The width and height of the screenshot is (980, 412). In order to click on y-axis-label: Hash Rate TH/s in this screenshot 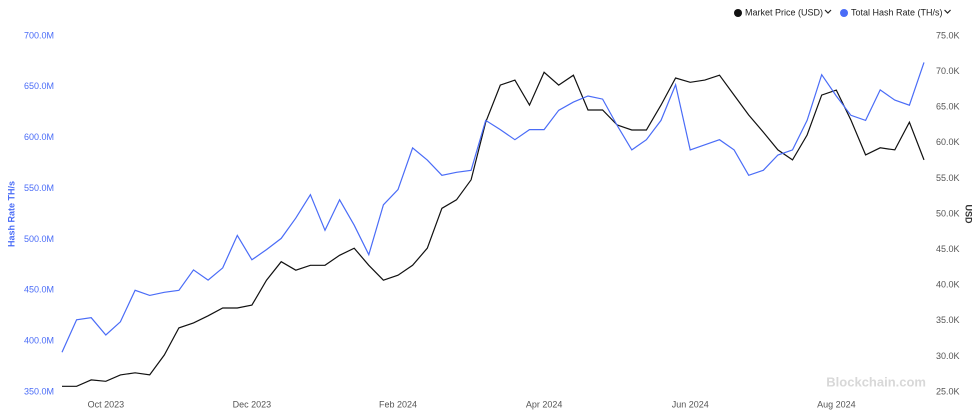, I will do `click(11, 214)`.